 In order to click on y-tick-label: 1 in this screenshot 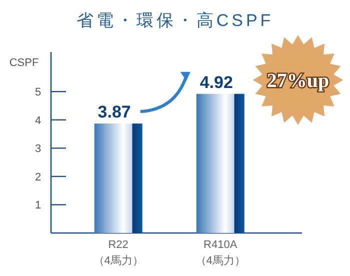, I will do `click(38, 206)`.